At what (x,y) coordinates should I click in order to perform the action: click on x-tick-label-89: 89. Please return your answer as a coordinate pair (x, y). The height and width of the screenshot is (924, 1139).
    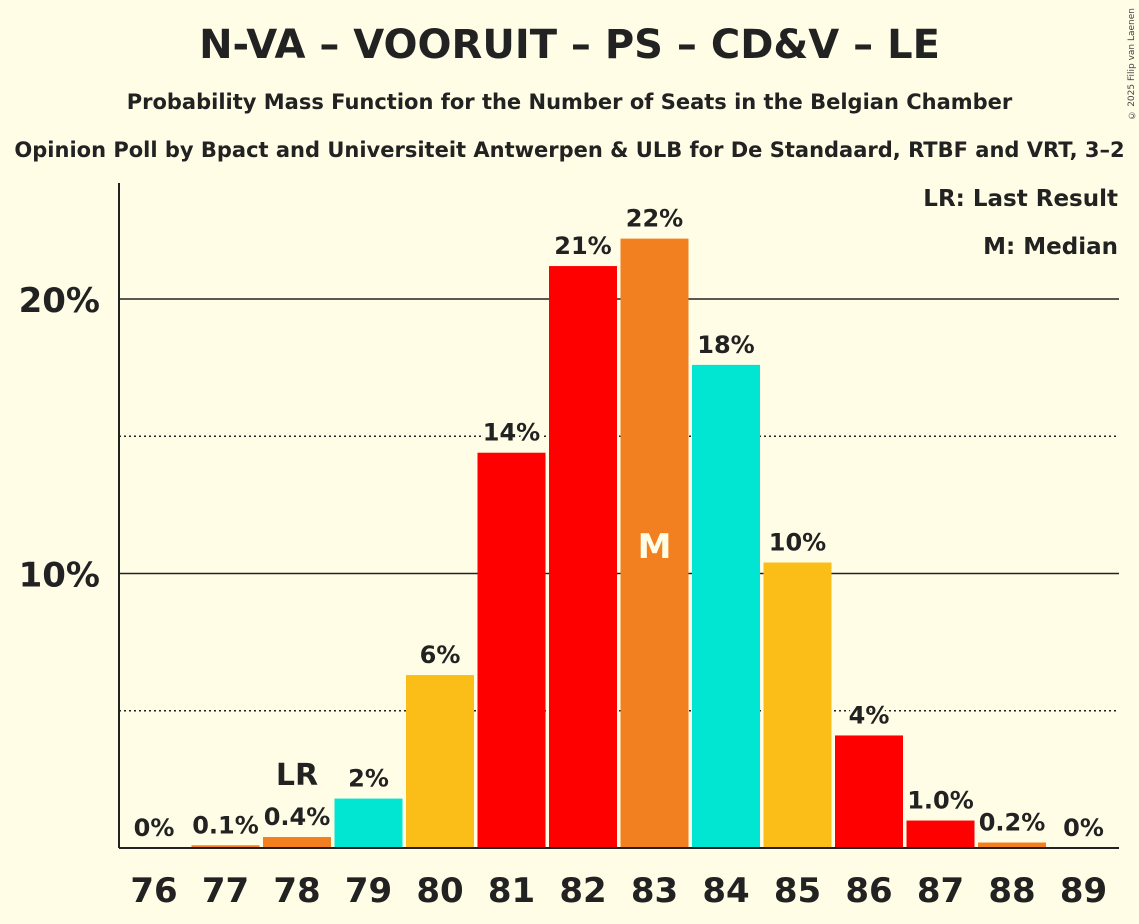
    Looking at the image, I should click on (1083, 891).